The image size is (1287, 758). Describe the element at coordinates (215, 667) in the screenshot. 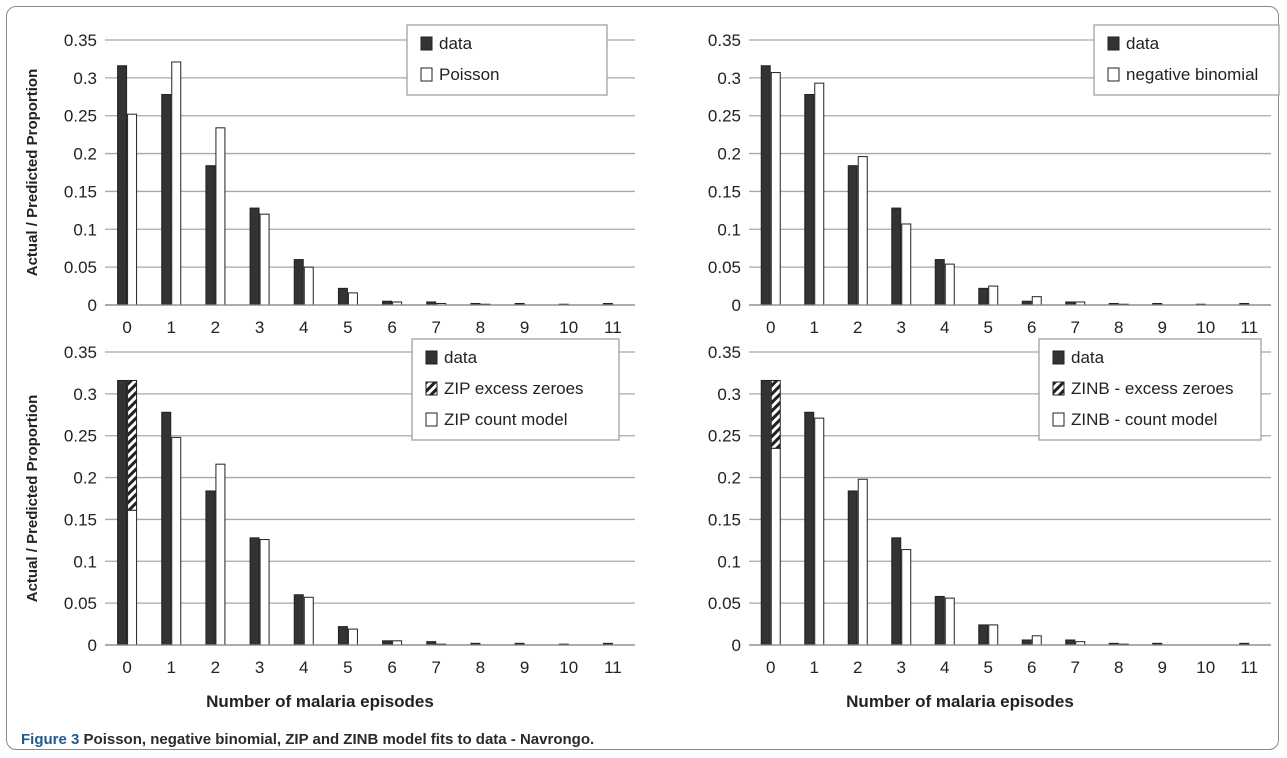

I see `x-tick-label: 2` at that location.